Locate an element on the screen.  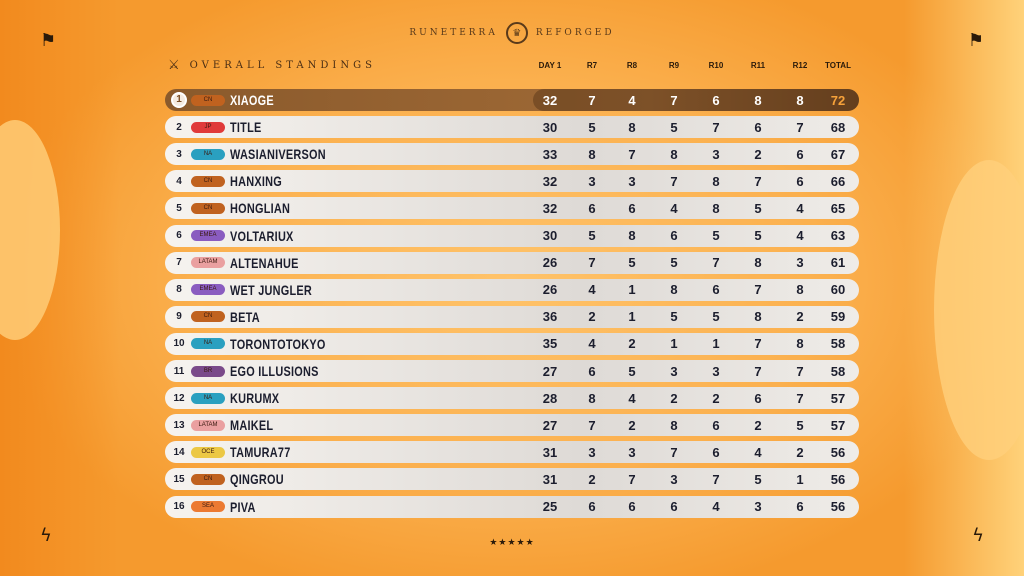
rank: 4 is located at coordinates (179, 181).